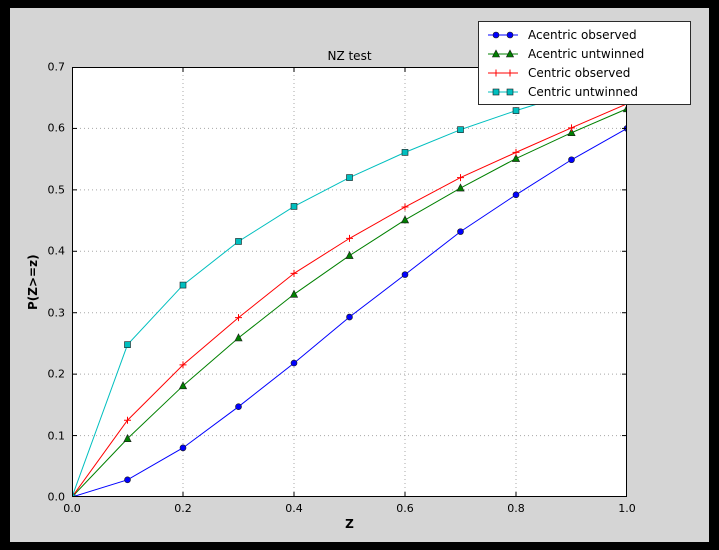 Image resolution: width=719 pixels, height=550 pixels. What do you see at coordinates (33, 282) in the screenshot?
I see `y-axis-label: P(Z>=z)` at bounding box center [33, 282].